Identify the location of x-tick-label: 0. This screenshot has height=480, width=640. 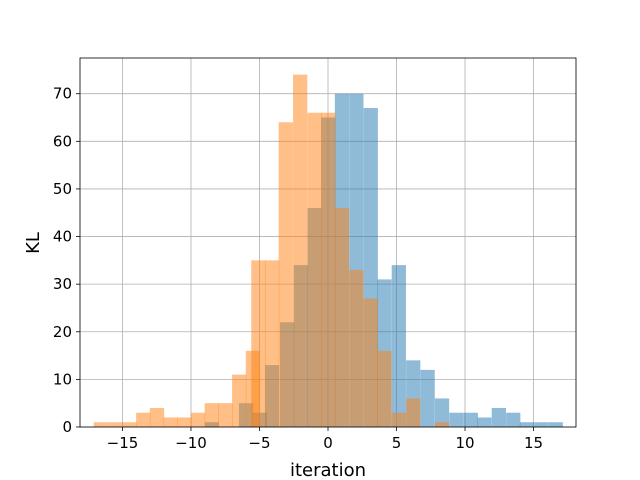
(328, 443).